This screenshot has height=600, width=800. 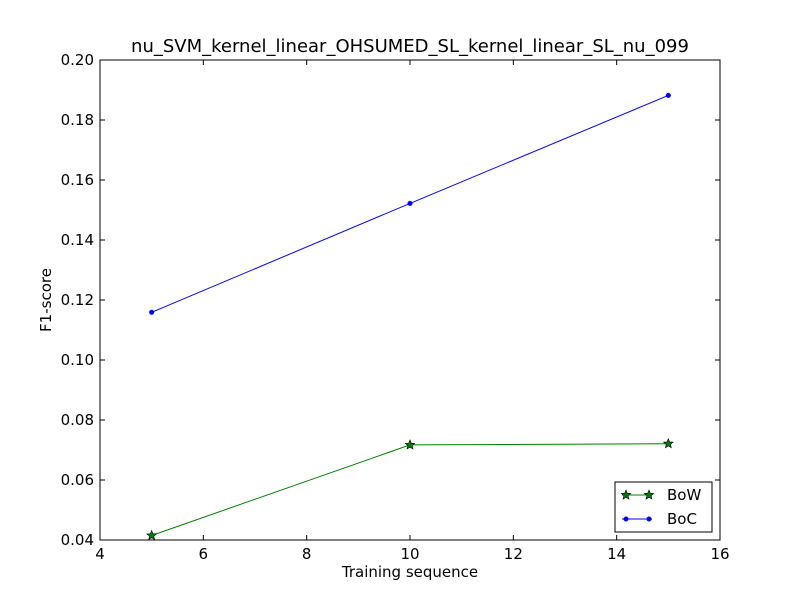 I want to click on y-tick-label: 0.10, so click(x=77, y=360).